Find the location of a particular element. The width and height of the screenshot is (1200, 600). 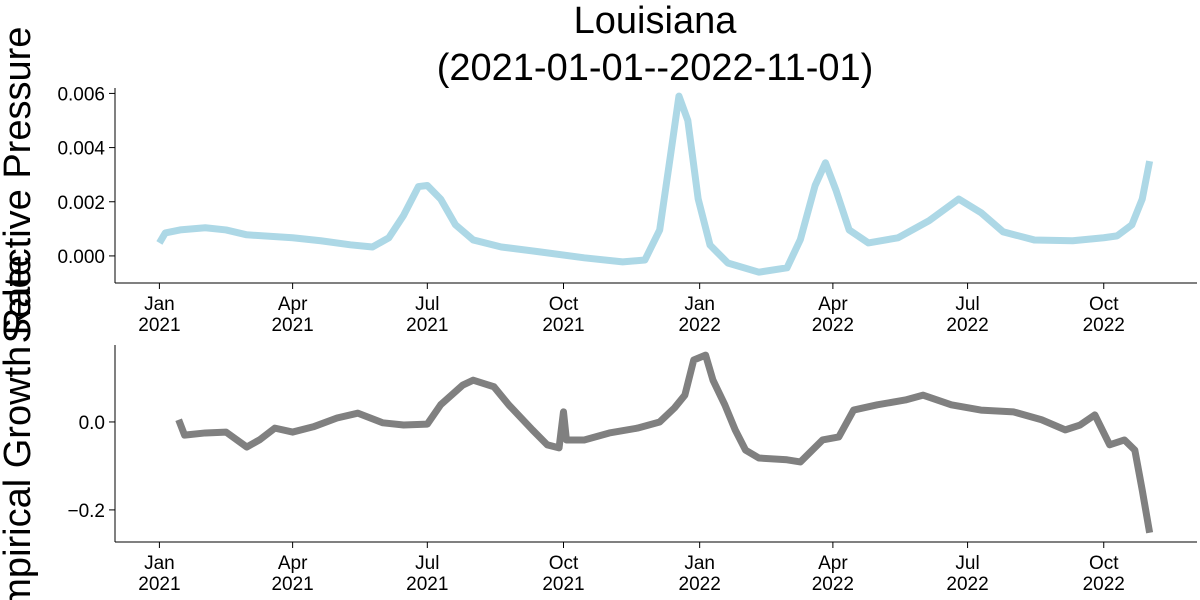

y-tick-label: 0.002 is located at coordinates (81, 203).